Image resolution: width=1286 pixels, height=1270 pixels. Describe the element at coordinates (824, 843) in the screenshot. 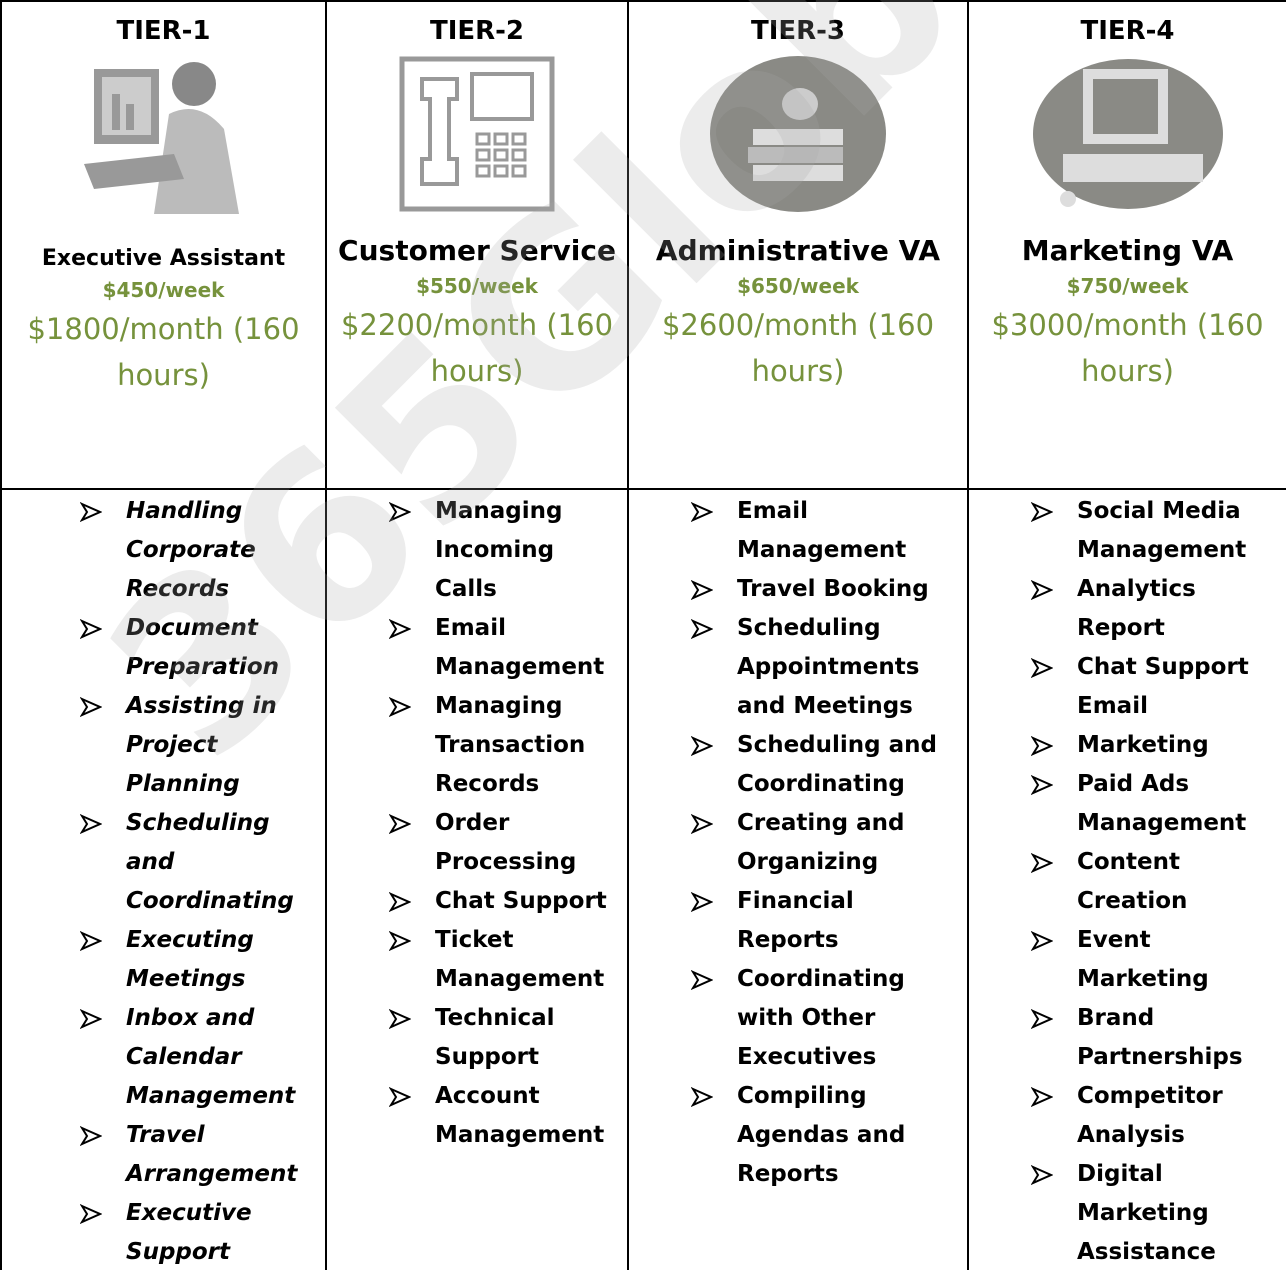

I see `duty-item: Creating and Organizing` at that location.